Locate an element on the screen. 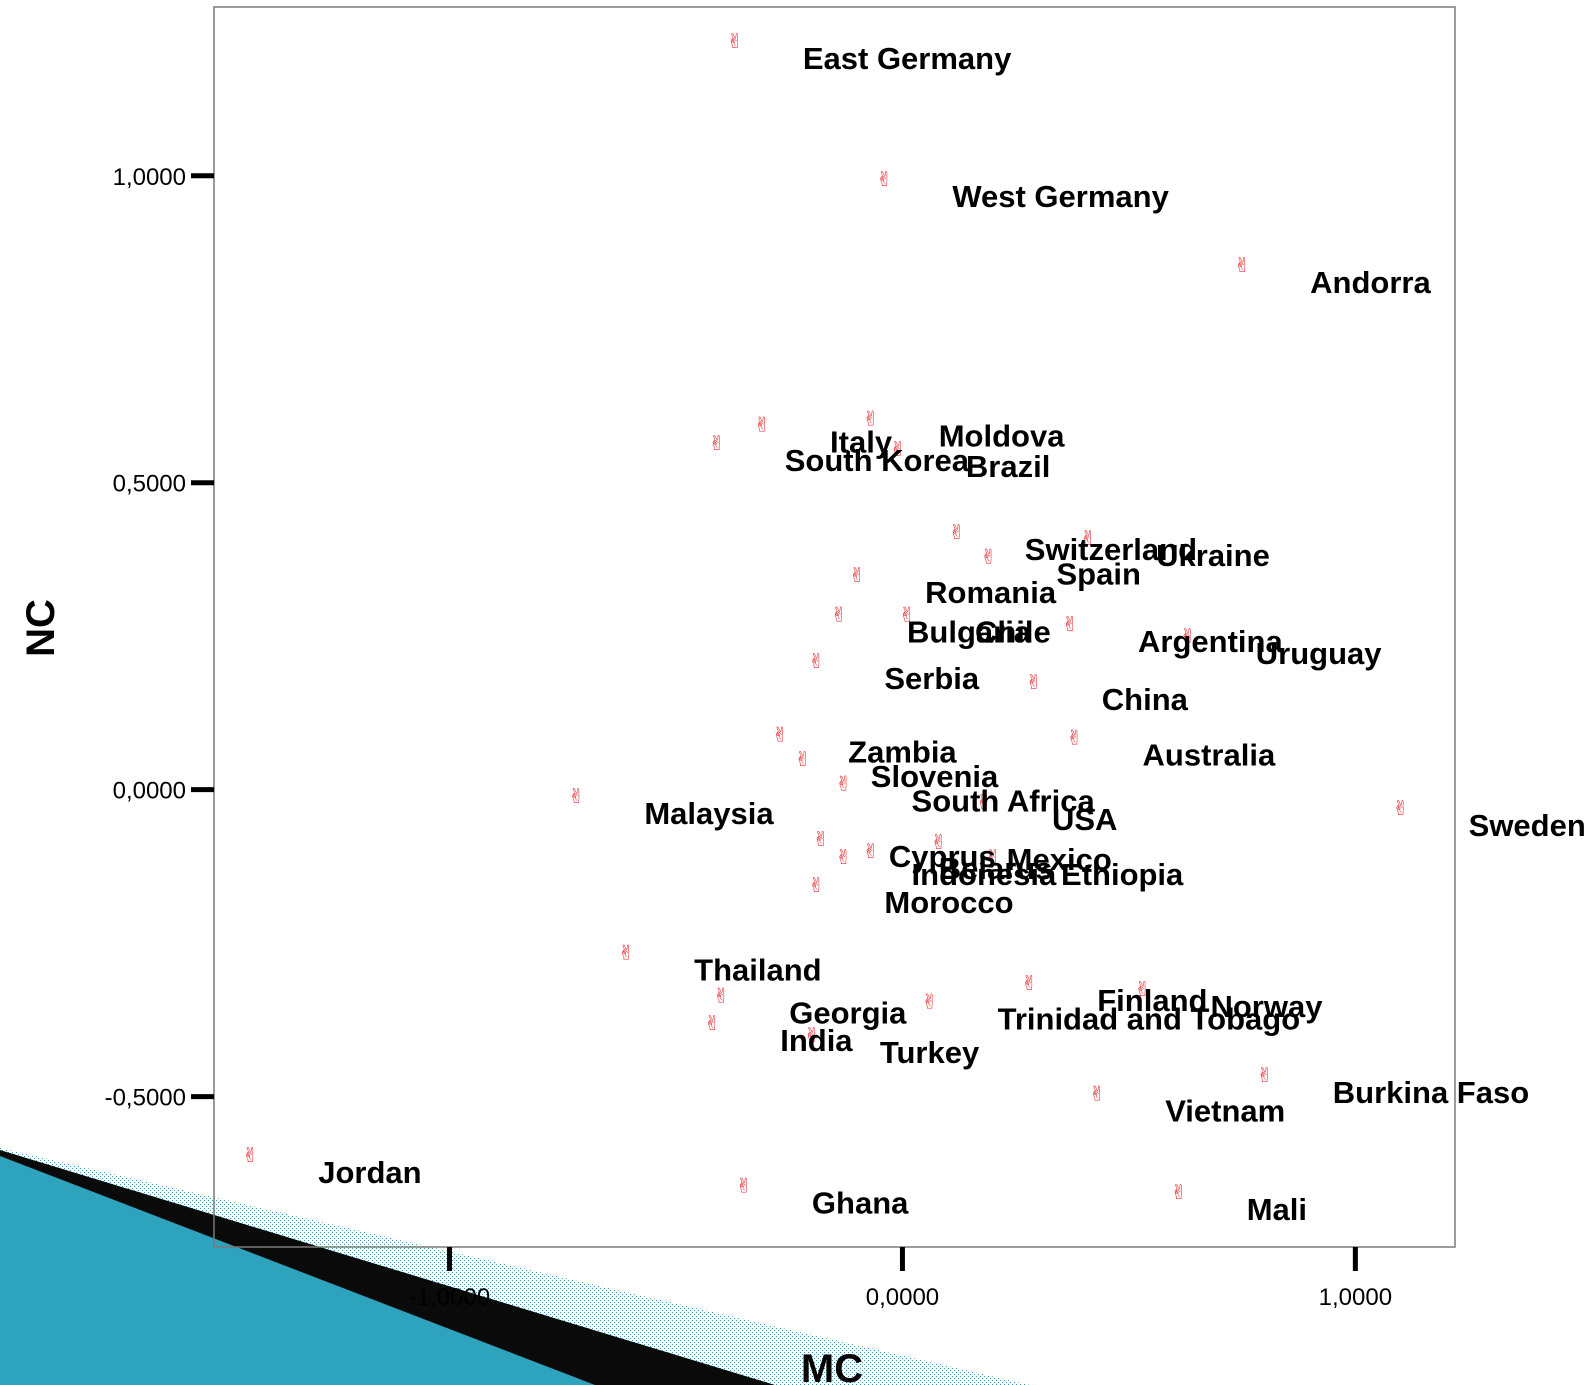  point-label-morocco: Morocco is located at coordinates (948, 902).